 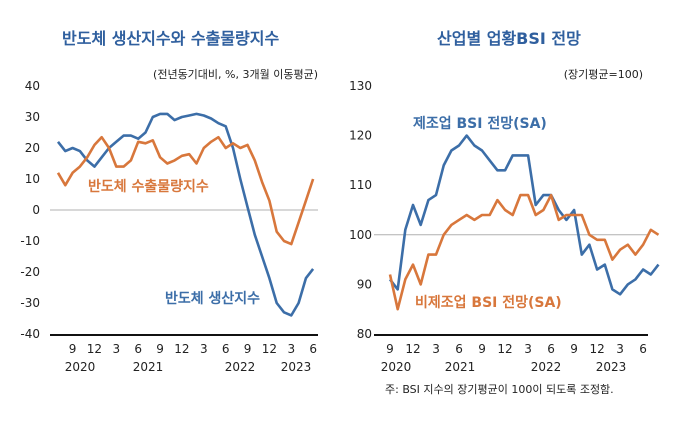 I want to click on y-tick-label: 100, so click(x=360, y=235).